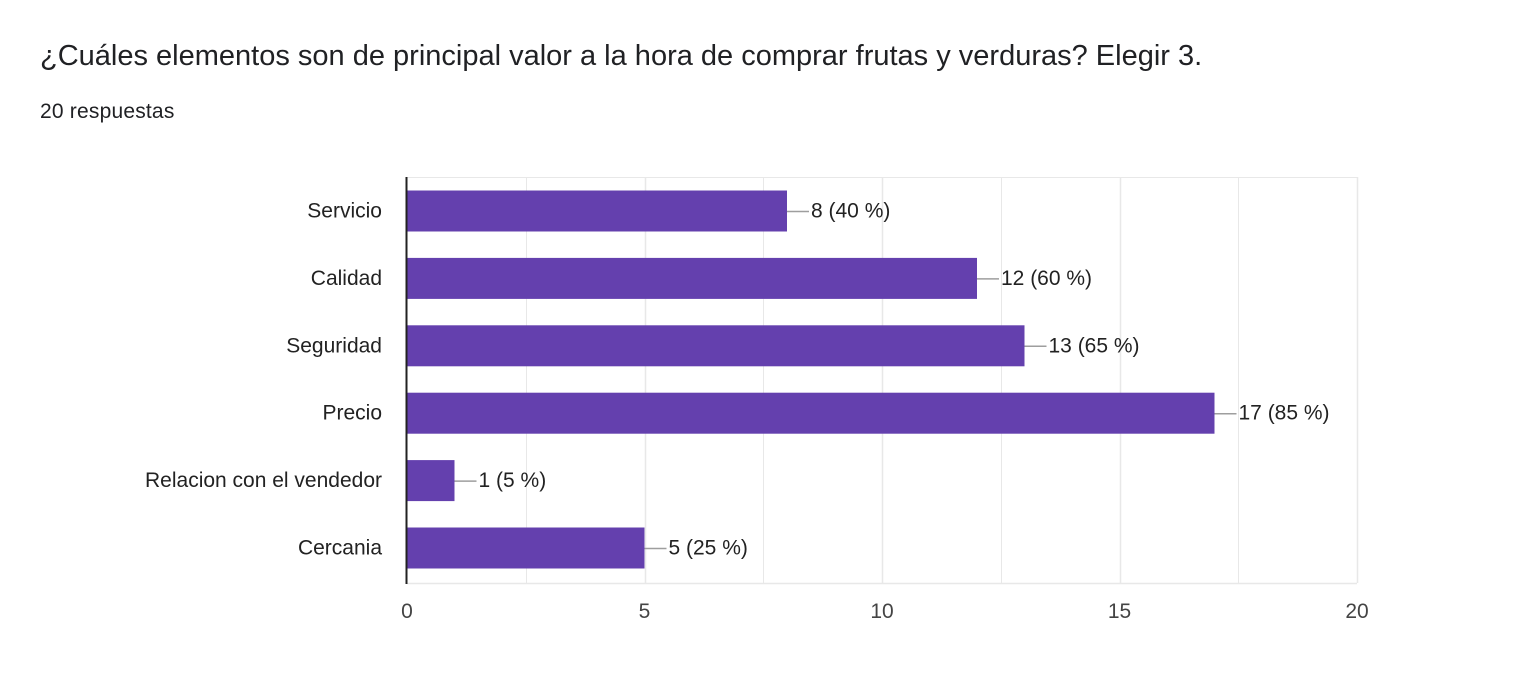 This screenshot has height=698, width=1522. Describe the element at coordinates (407, 611) in the screenshot. I see `x-tick-label: 0` at that location.